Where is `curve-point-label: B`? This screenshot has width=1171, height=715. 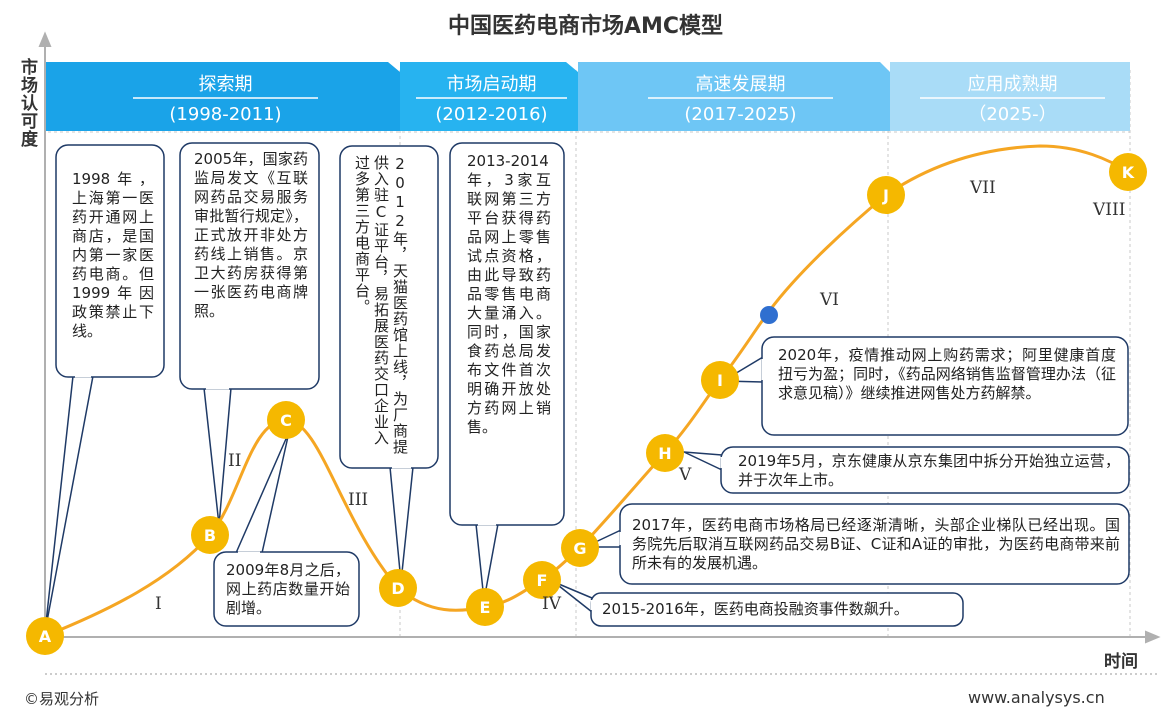
curve-point-label: B is located at coordinates (210, 535).